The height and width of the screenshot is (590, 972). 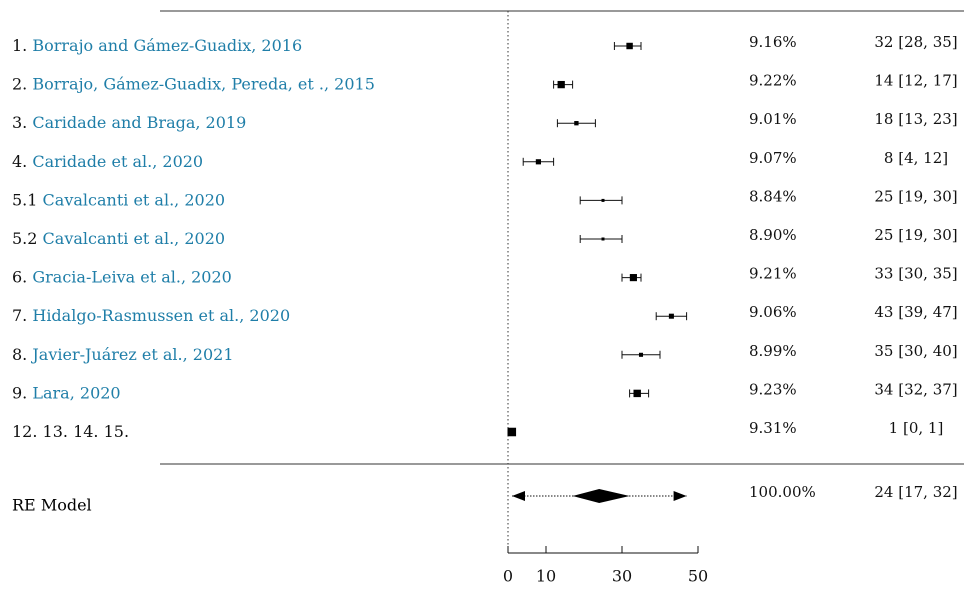 What do you see at coordinates (131, 276) in the screenshot?
I see `study-name: Gracia-Leiva et al., 2020` at bounding box center [131, 276].